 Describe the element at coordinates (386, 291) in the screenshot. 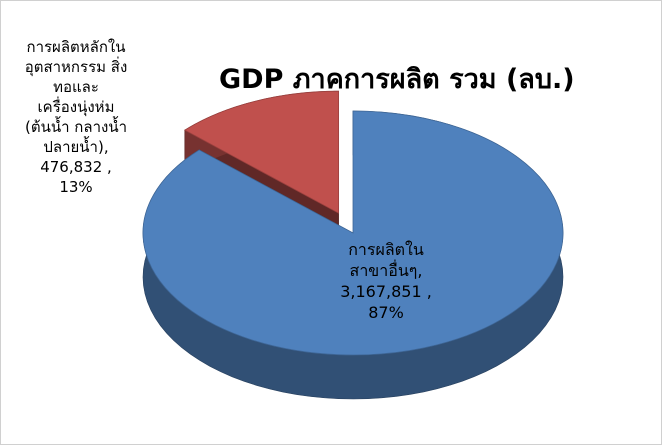

I see `data-label-other-value: 3,167,851 ,` at that location.